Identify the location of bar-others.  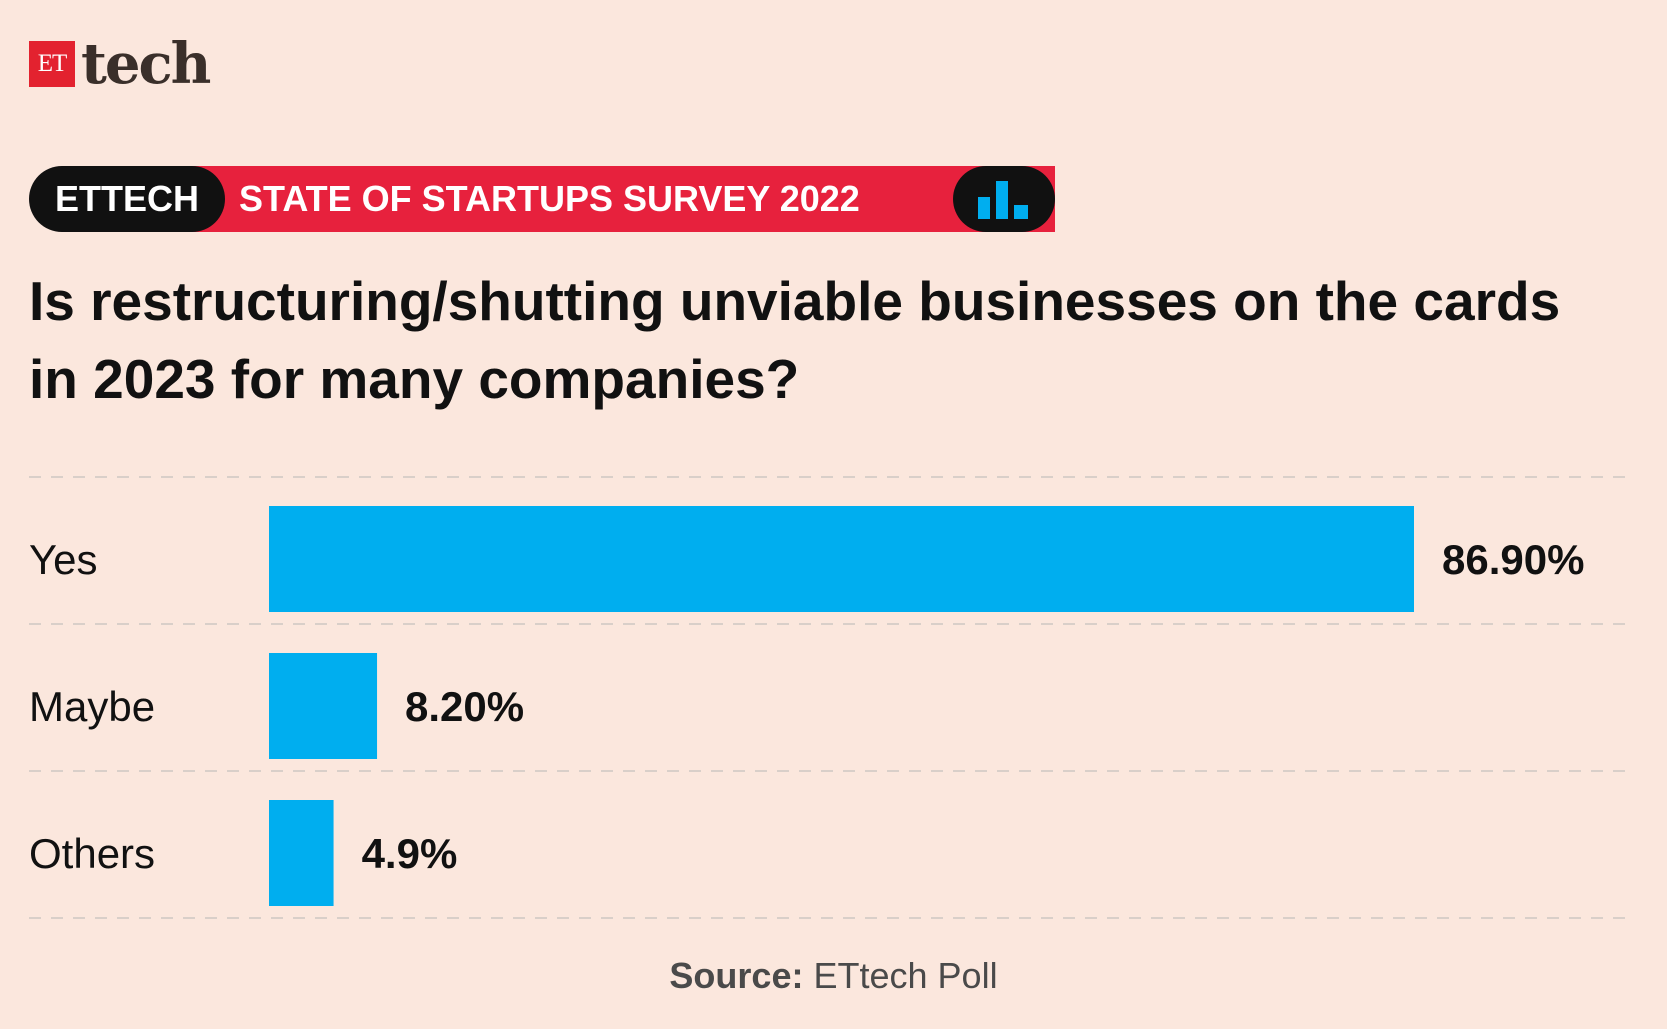
(301, 853).